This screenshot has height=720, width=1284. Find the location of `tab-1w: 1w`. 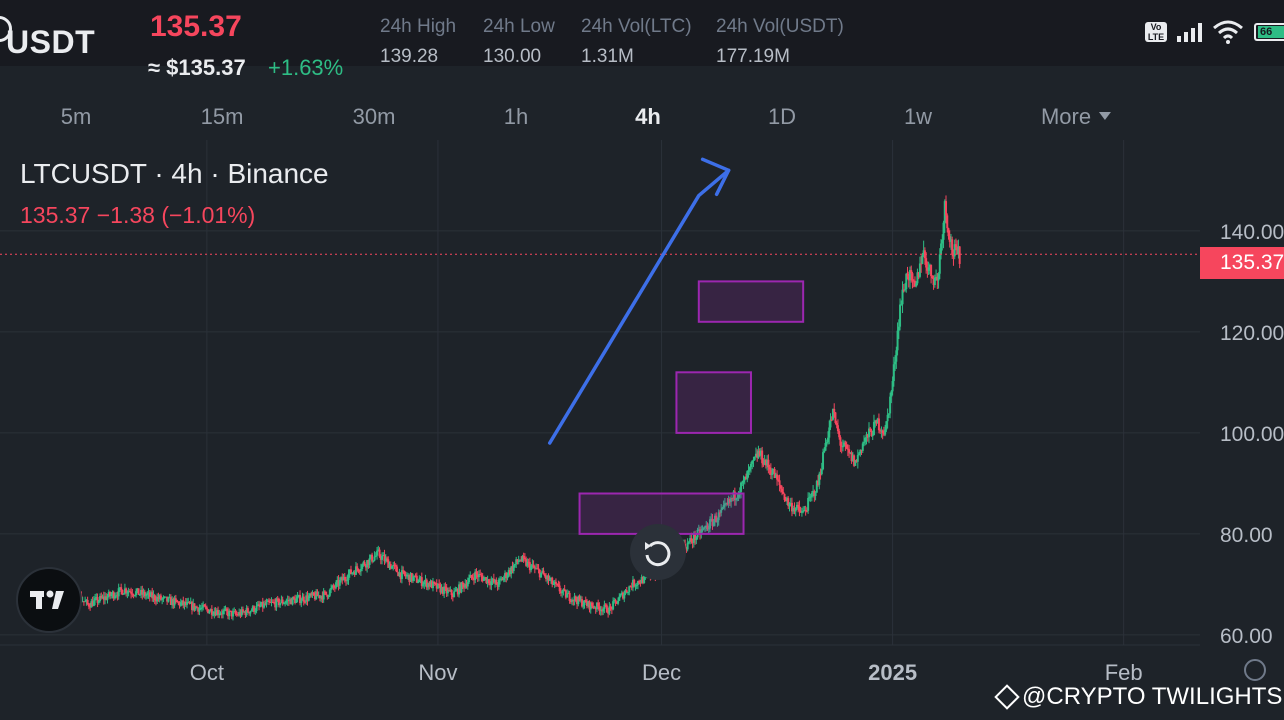

tab-1w: 1w is located at coordinates (918, 116).